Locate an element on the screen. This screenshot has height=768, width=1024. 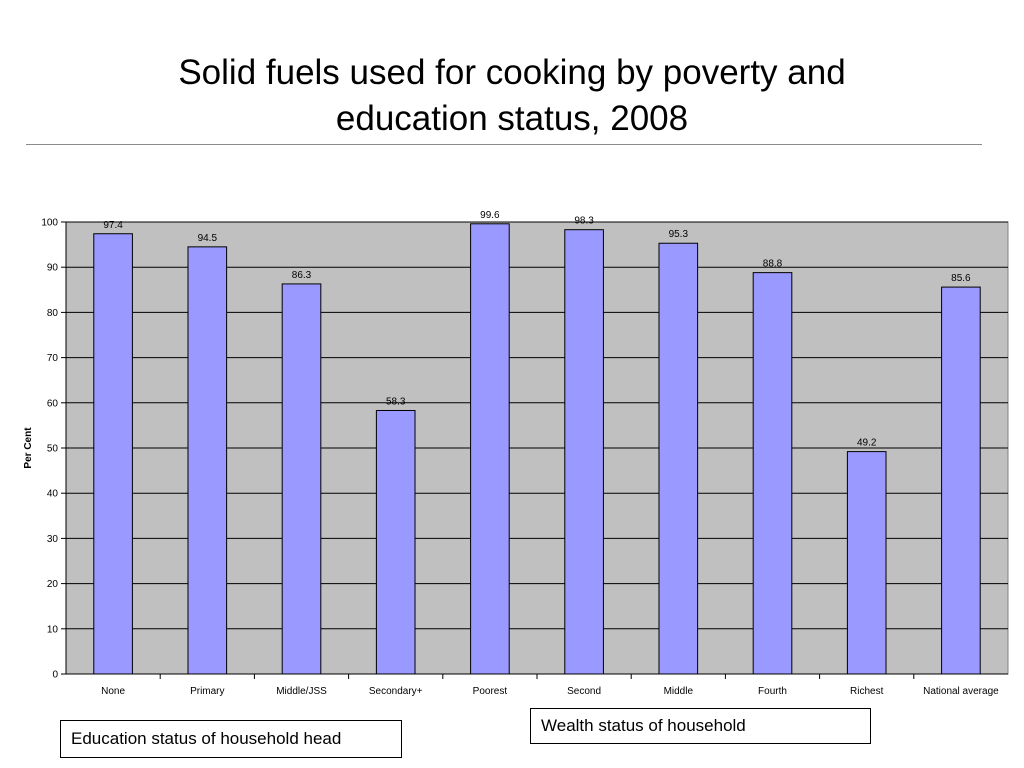
data-label: 85.6 is located at coordinates (961, 278).